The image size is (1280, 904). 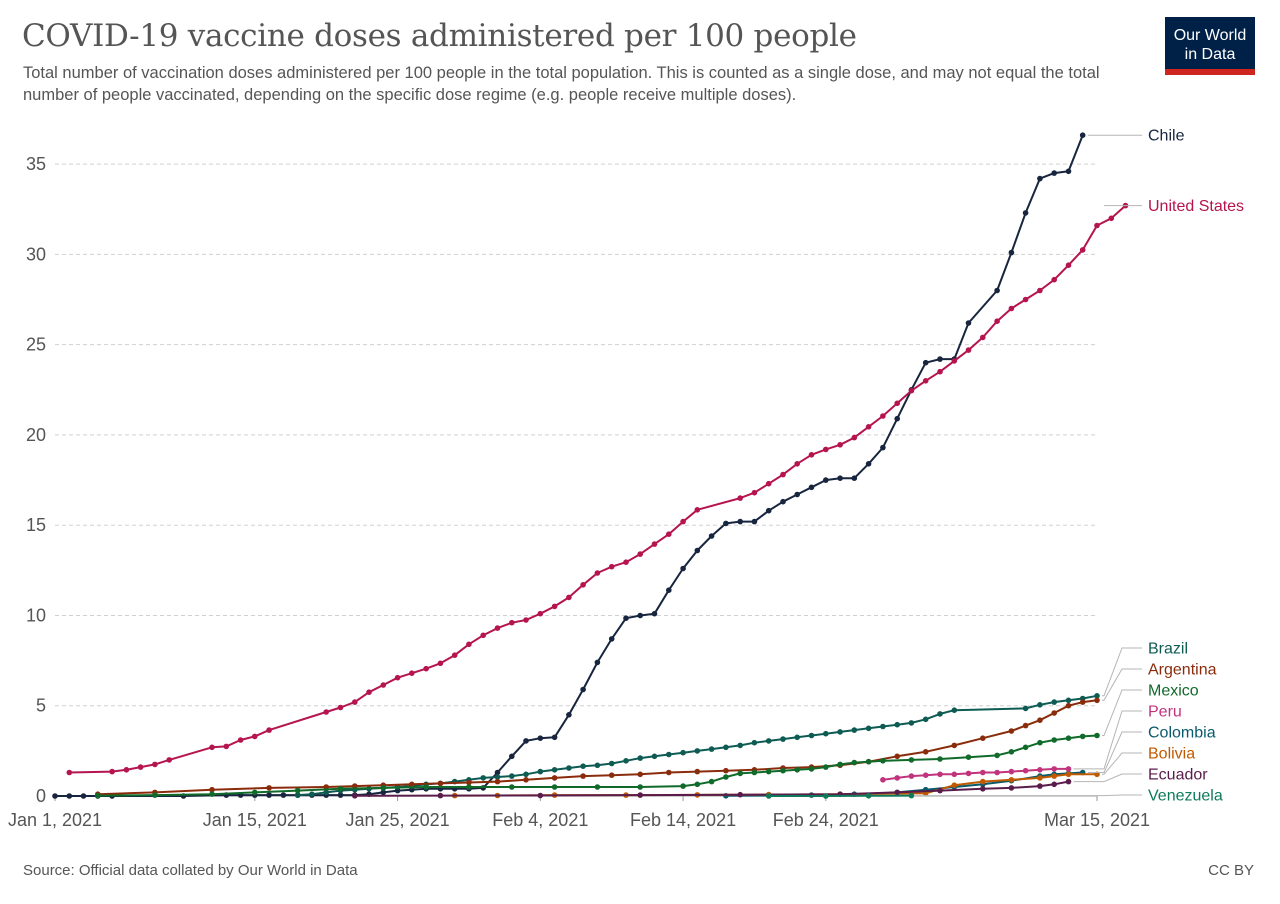 What do you see at coordinates (1210, 46) in the screenshot?
I see `owid-logo: Our World in Data` at bounding box center [1210, 46].